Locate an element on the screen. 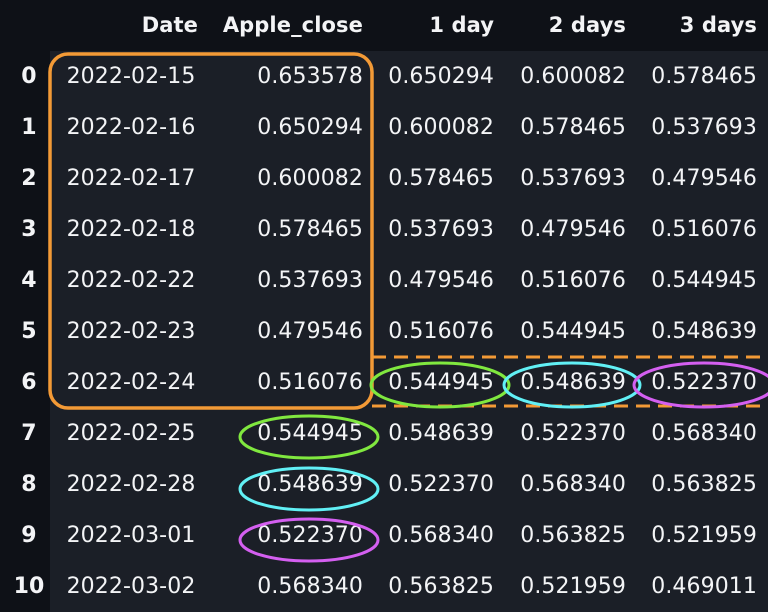 This screenshot has width=768, height=612. row-index: 5 is located at coordinates (29, 331).